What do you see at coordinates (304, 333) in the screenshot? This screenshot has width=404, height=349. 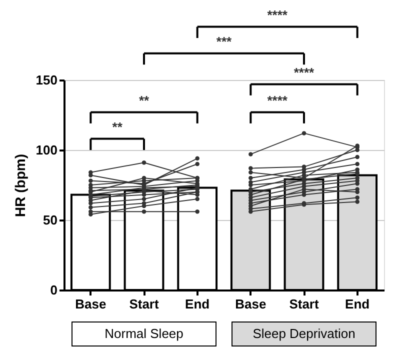 I see `text: Sleep Deprivation` at bounding box center [304, 333].